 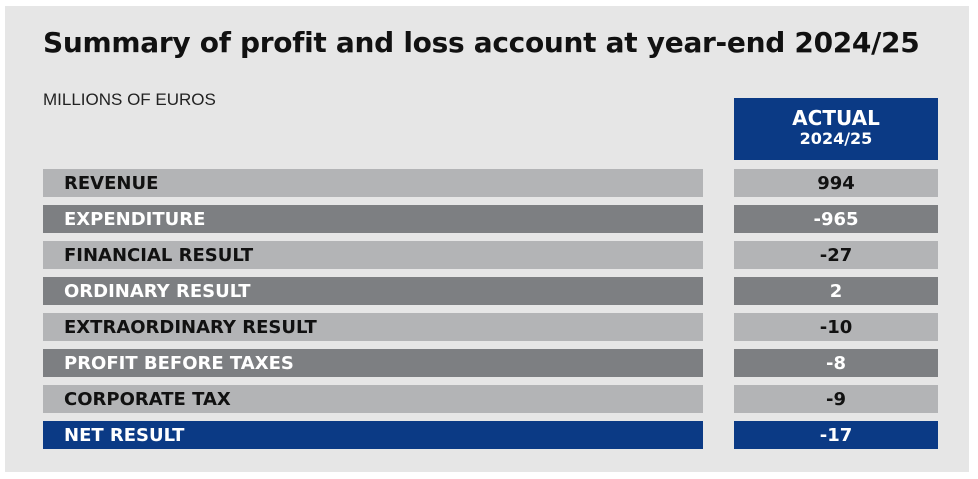 What do you see at coordinates (373, 291) in the screenshot?
I see `row-label: ORDINARY RESULT` at bounding box center [373, 291].